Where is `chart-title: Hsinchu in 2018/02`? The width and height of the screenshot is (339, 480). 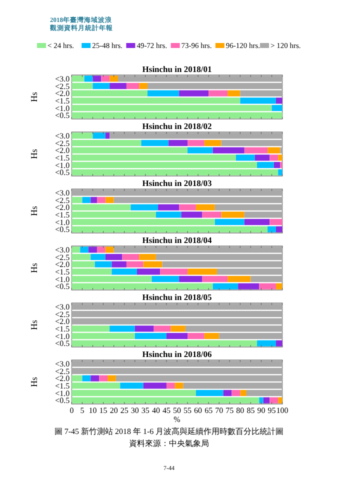
chart-title: Hsinchu in 2018/02 is located at coordinates (177, 126).